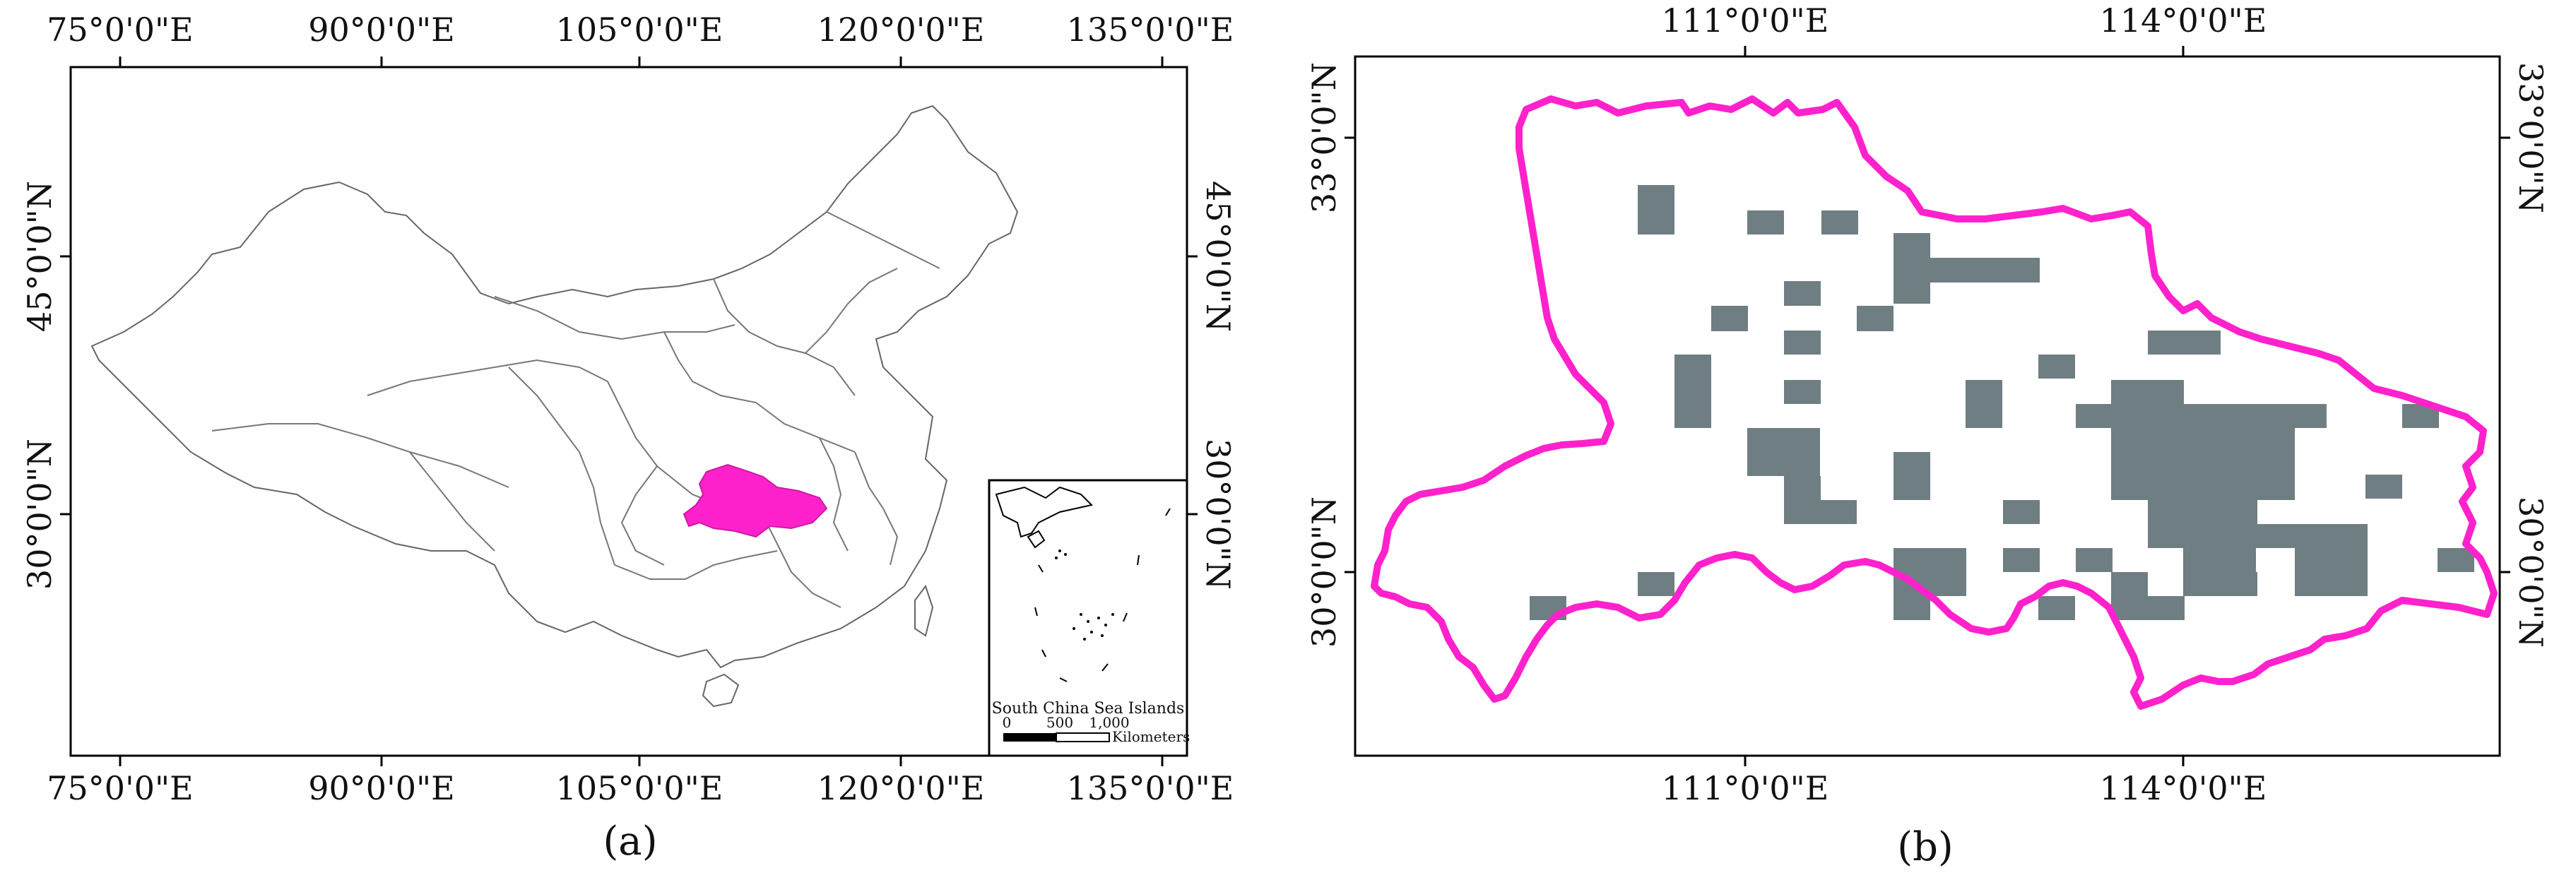 The height and width of the screenshot is (892, 2576). Describe the element at coordinates (2531, 137) in the screenshot. I see `b-right-lat-label-33: 33°0'0"N` at that location.